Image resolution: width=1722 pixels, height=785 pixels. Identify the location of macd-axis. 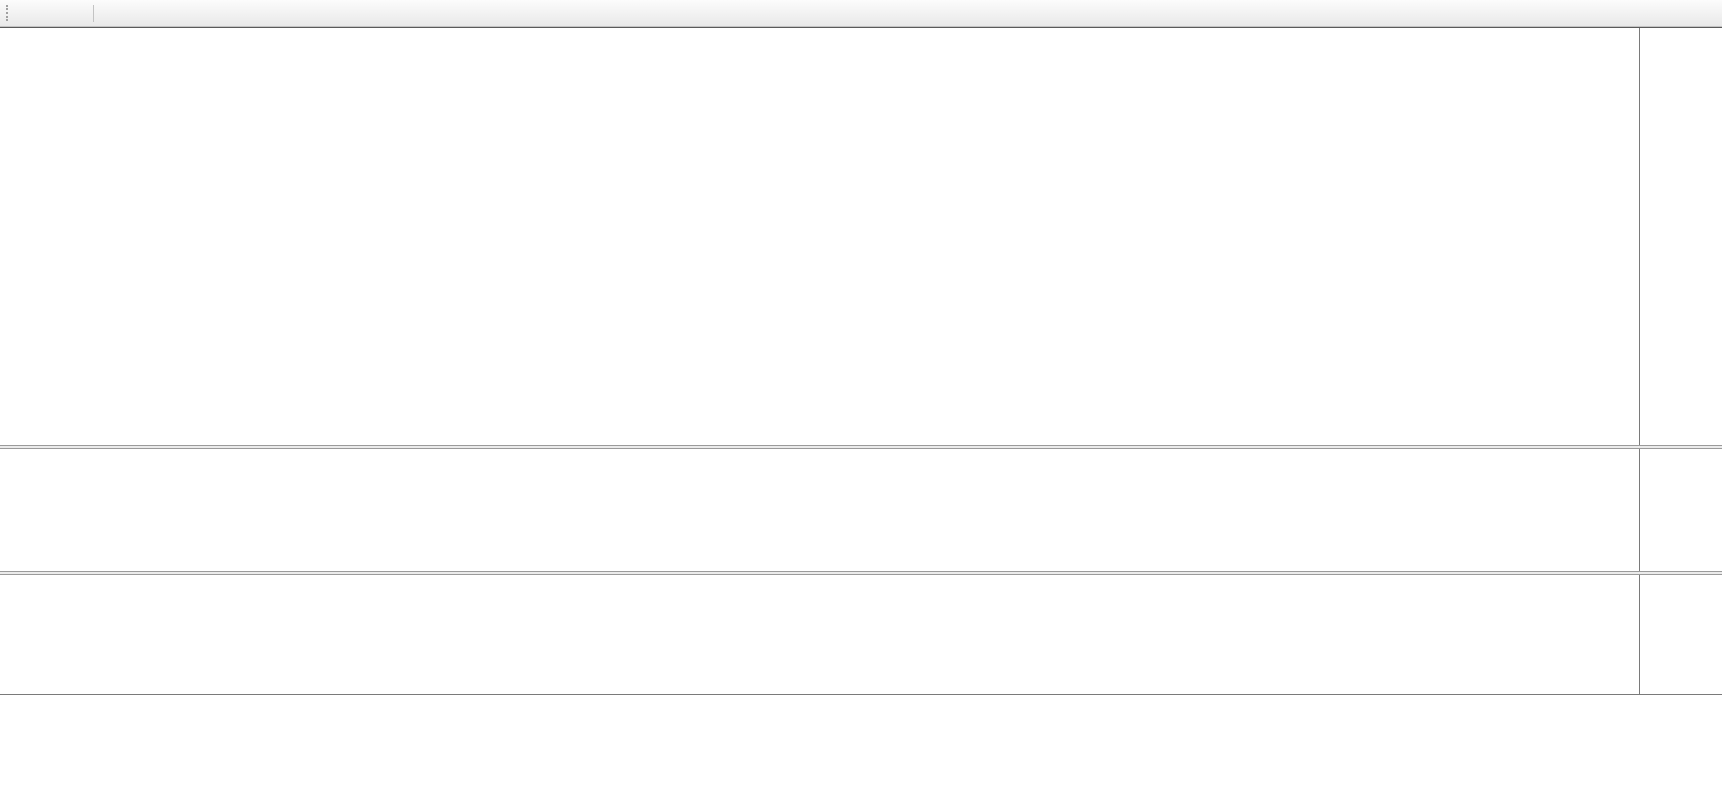
(1680, 510).